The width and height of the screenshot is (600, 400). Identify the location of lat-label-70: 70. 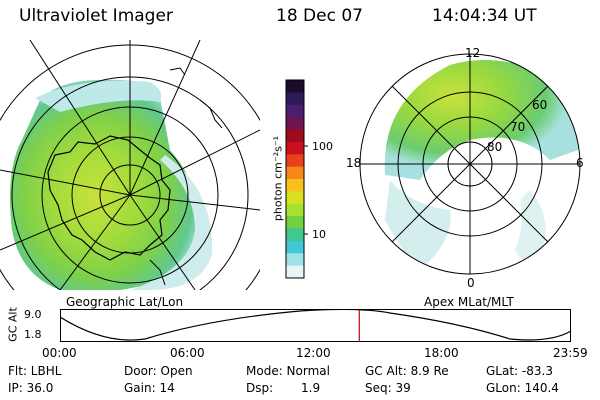
(518, 127).